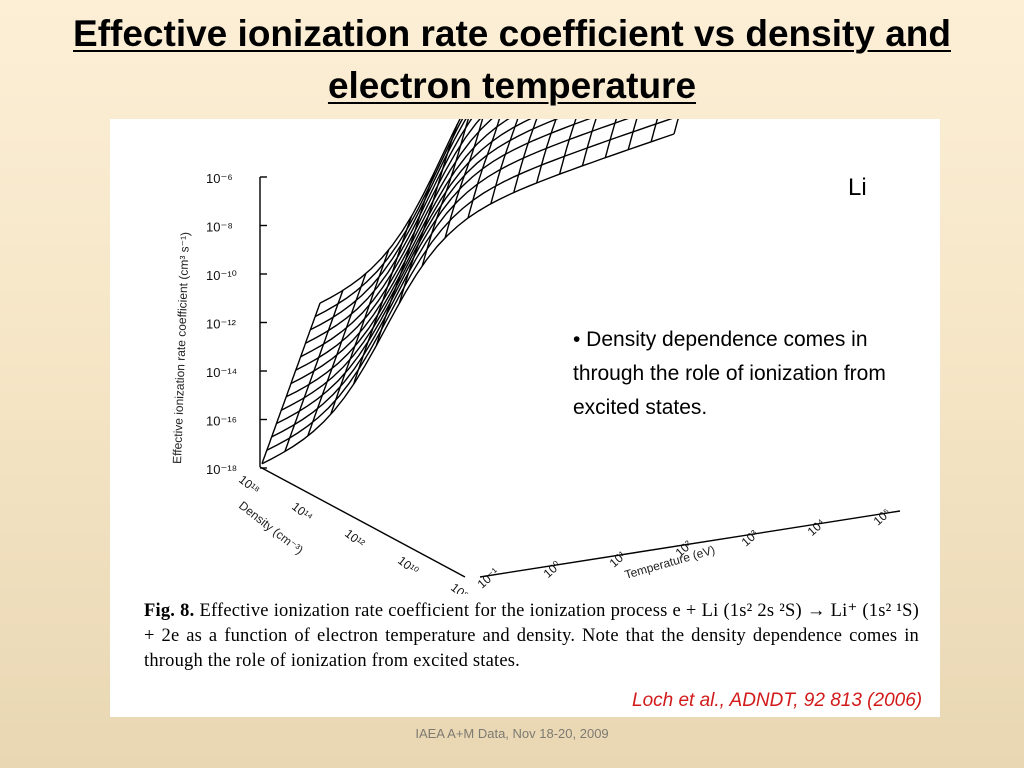 The height and width of the screenshot is (768, 1024). Describe the element at coordinates (221, 372) in the screenshot. I see `z-tick-label: 10⁻¹⁴` at that location.